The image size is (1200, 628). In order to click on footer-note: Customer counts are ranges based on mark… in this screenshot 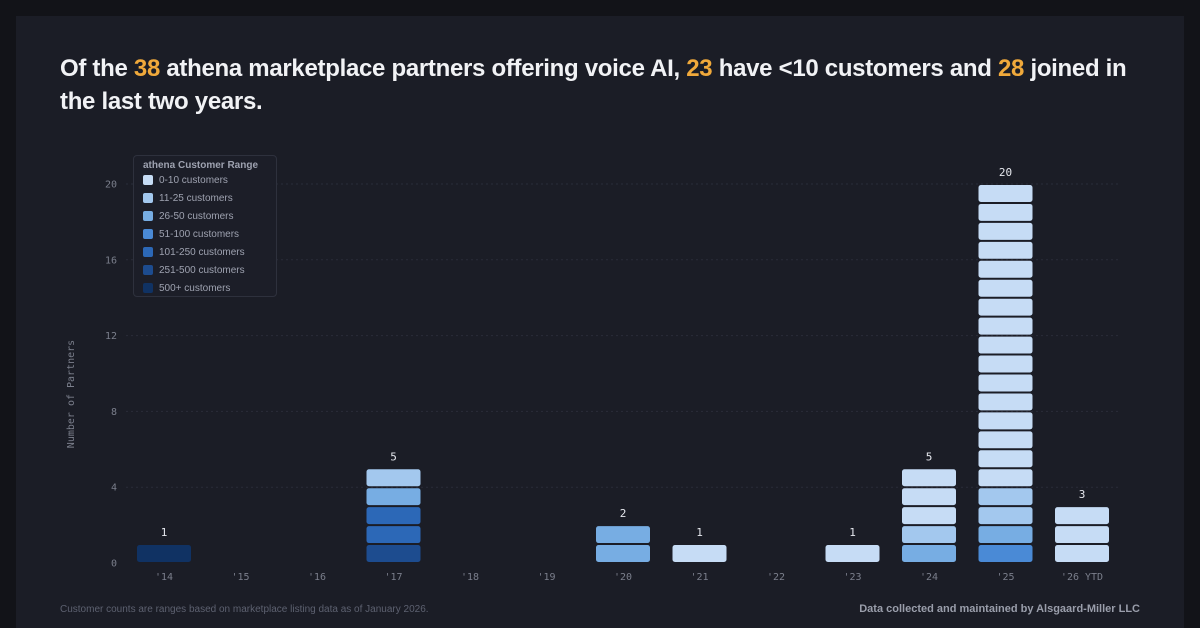, I will do `click(244, 609)`.